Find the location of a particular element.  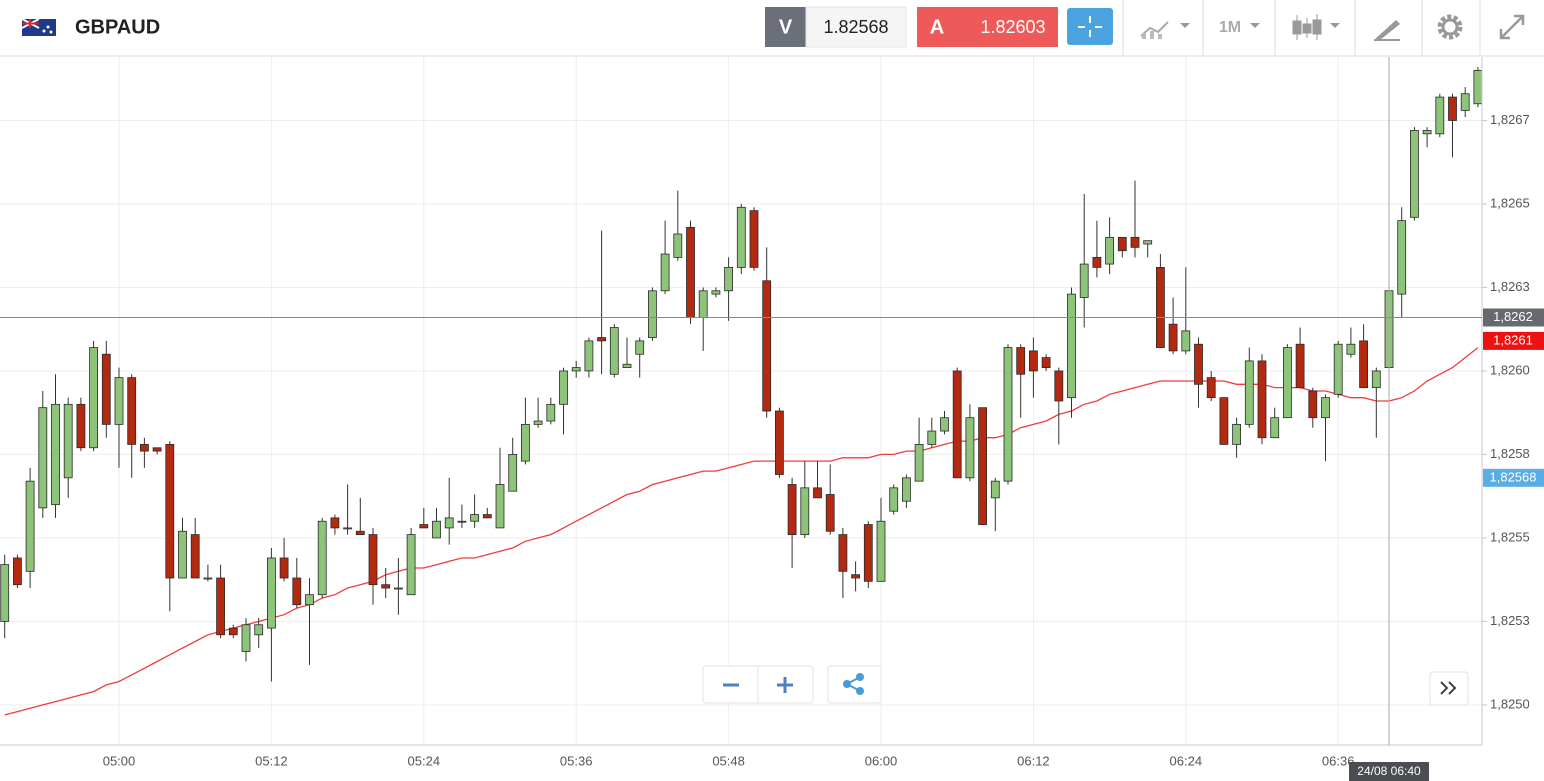

crosshair-icon is located at coordinates (1090, 26).